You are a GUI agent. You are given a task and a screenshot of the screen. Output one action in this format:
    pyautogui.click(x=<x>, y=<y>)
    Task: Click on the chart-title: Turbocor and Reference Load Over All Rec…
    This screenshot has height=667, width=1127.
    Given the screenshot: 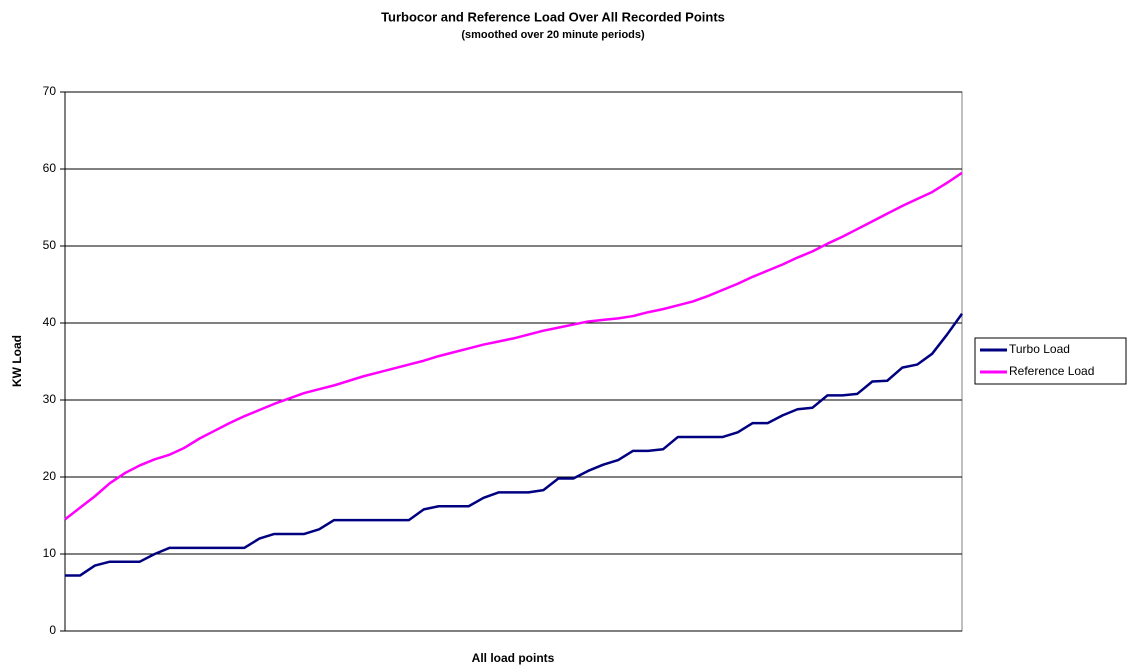 What is the action you would take?
    pyautogui.click(x=553, y=16)
    